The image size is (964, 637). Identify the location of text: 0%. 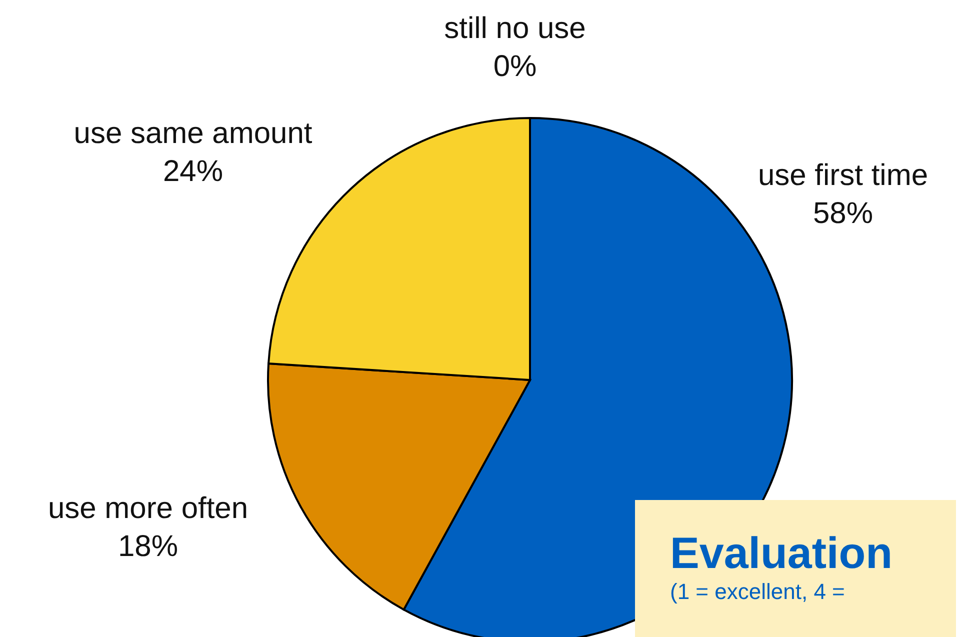
(515, 66).